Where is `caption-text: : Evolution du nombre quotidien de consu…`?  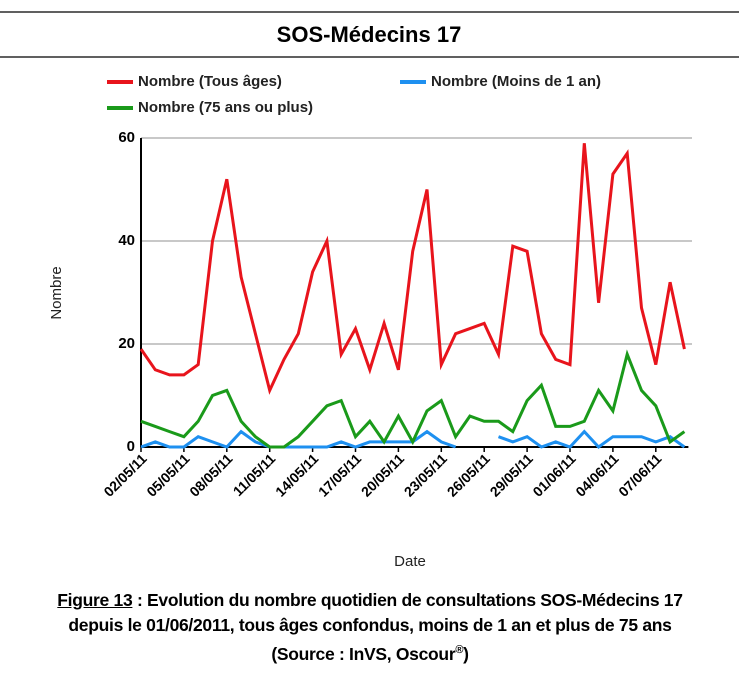 caption-text: : Evolution du nombre quotidien de consu… is located at coordinates (375, 627).